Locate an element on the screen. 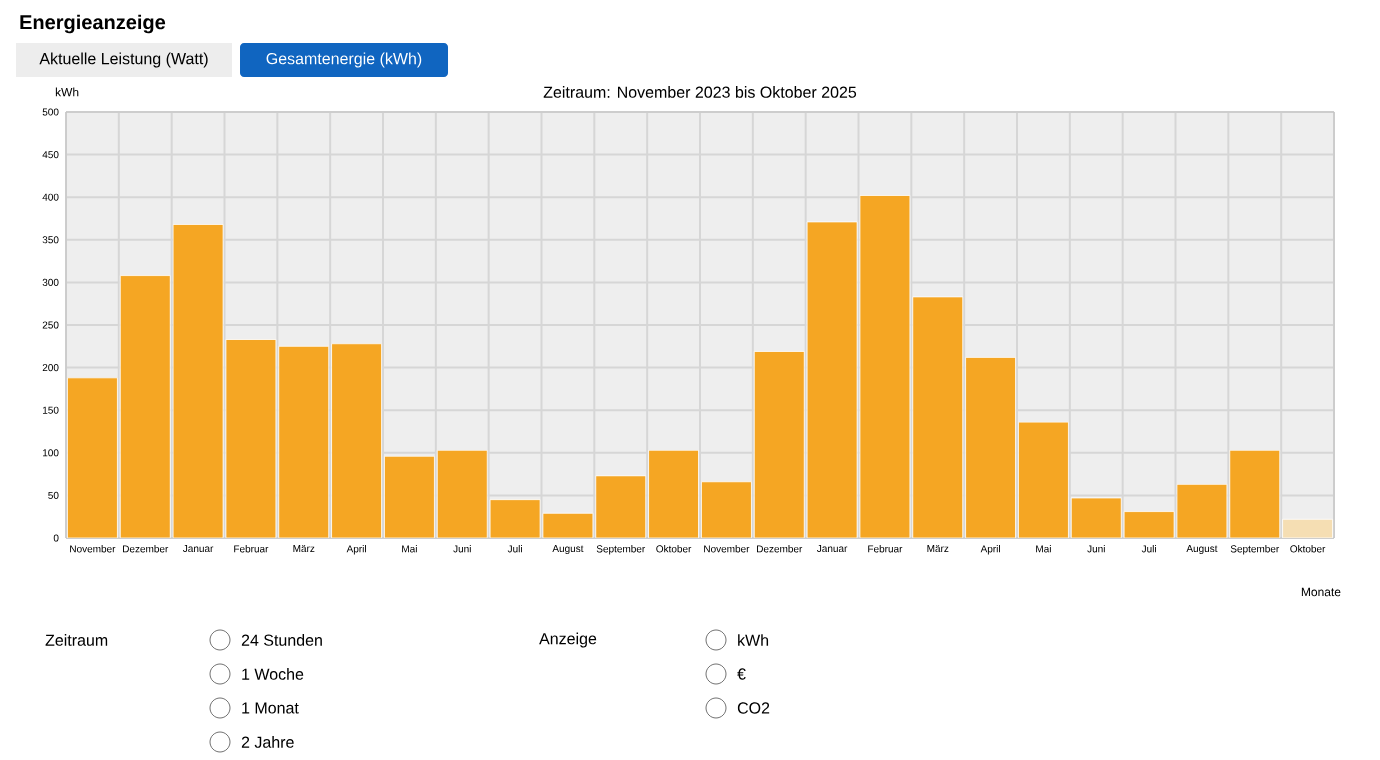  text: 1 Monat is located at coordinates (270, 708).